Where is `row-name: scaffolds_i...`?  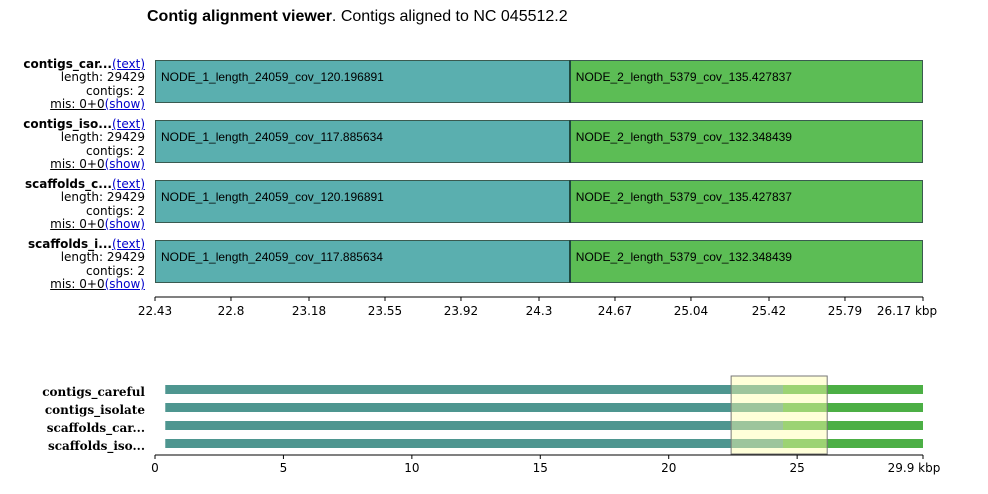 row-name: scaffolds_i... is located at coordinates (70, 244).